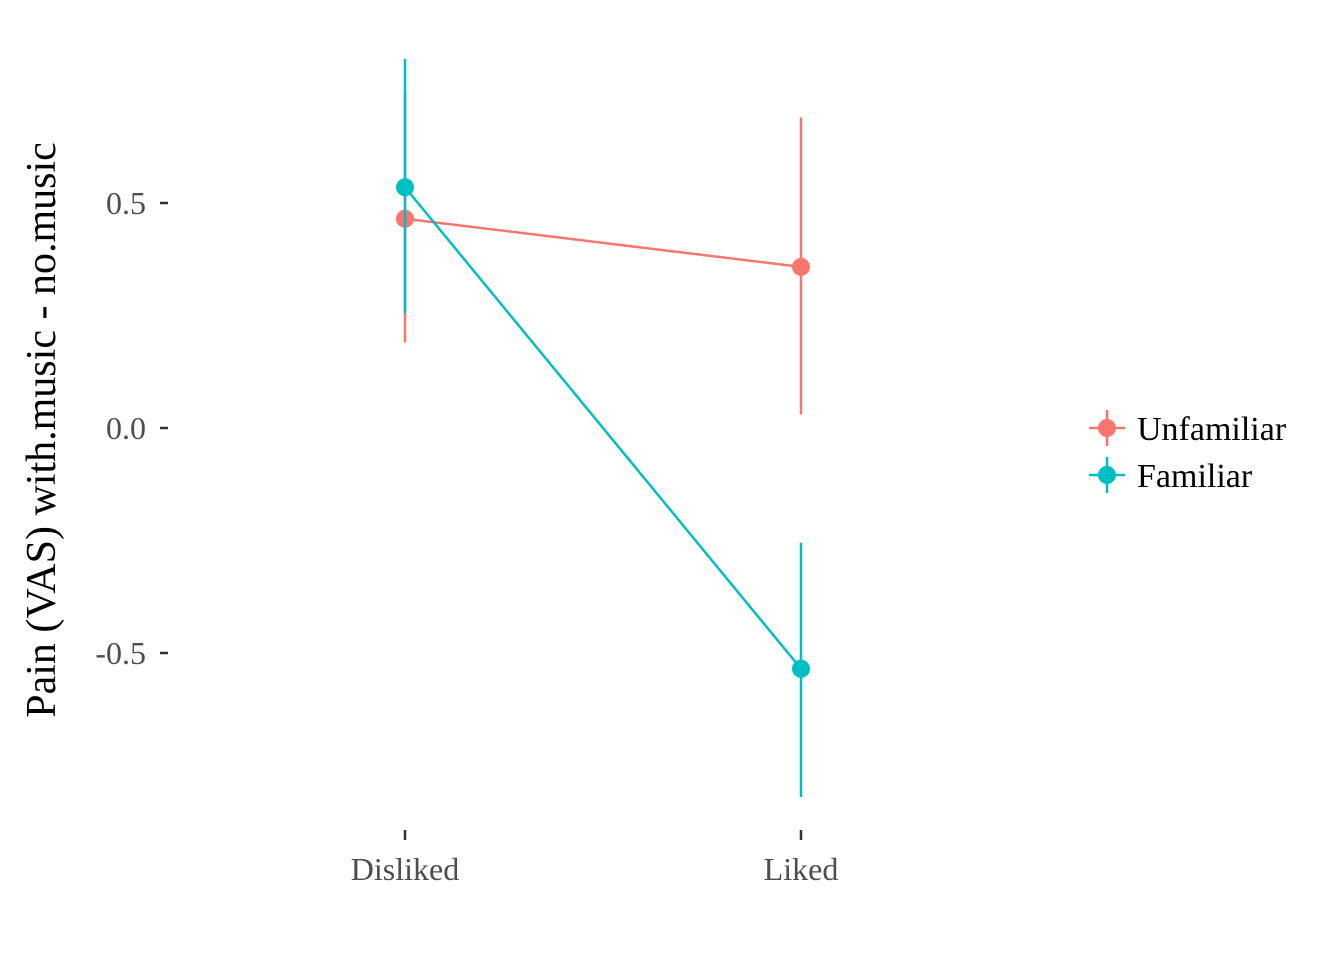 Image resolution: width=1344 pixels, height=960 pixels. Describe the element at coordinates (42, 430) in the screenshot. I see `y-axis-title: Pain (VAS) with.music - no.music` at that location.